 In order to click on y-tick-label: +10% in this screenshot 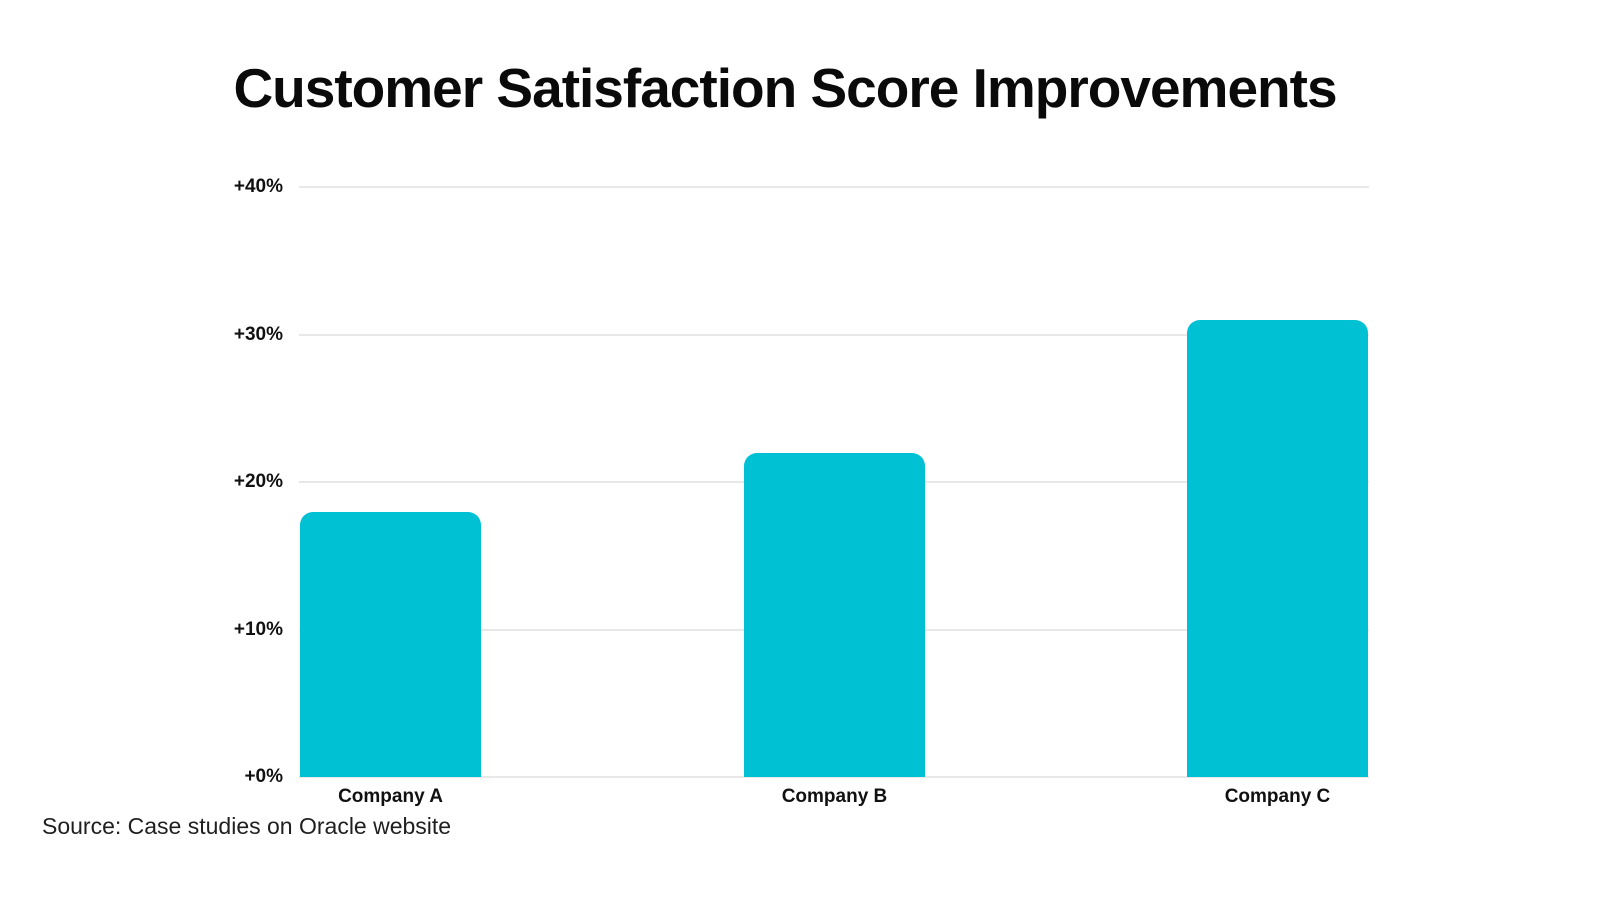, I will do `click(258, 629)`.